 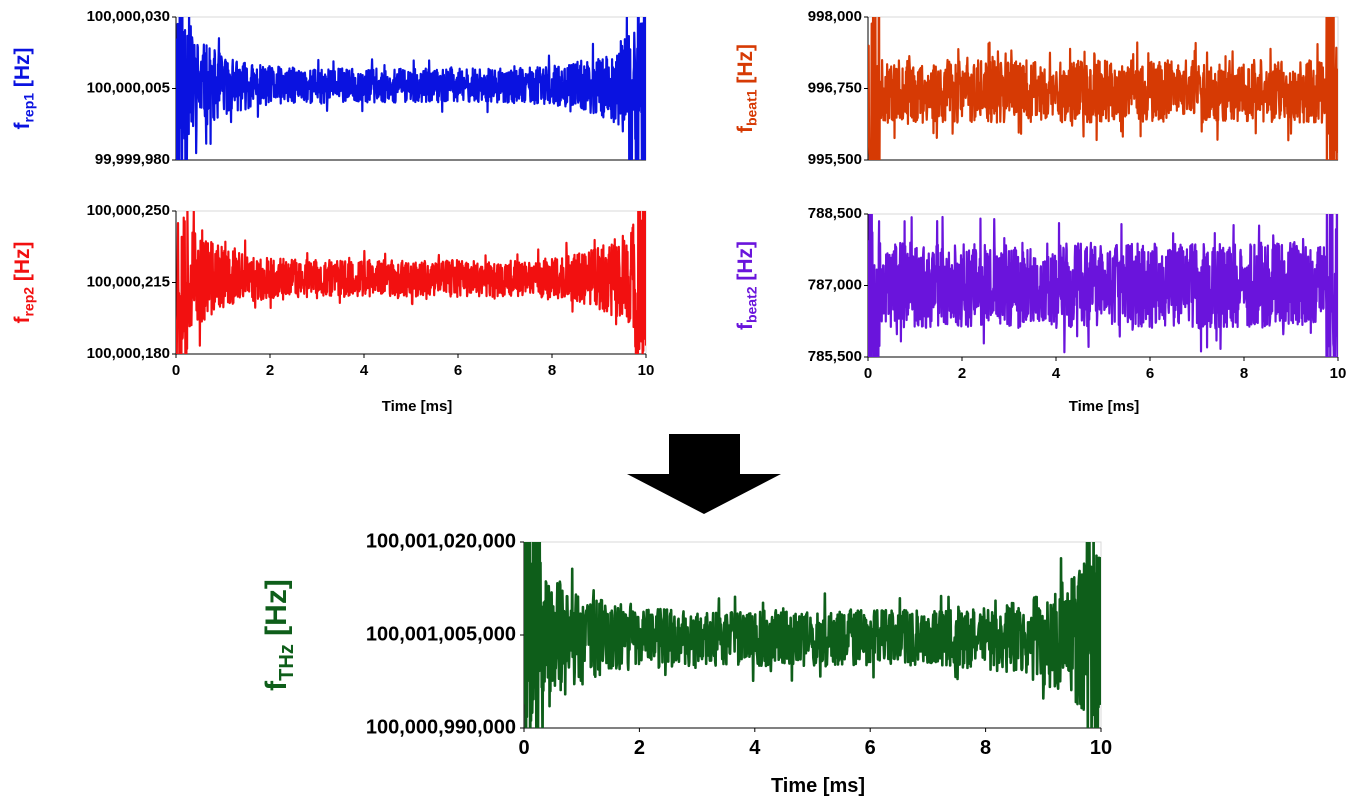 I want to click on y-tick-label: 100,000,180, so click(x=128, y=353).